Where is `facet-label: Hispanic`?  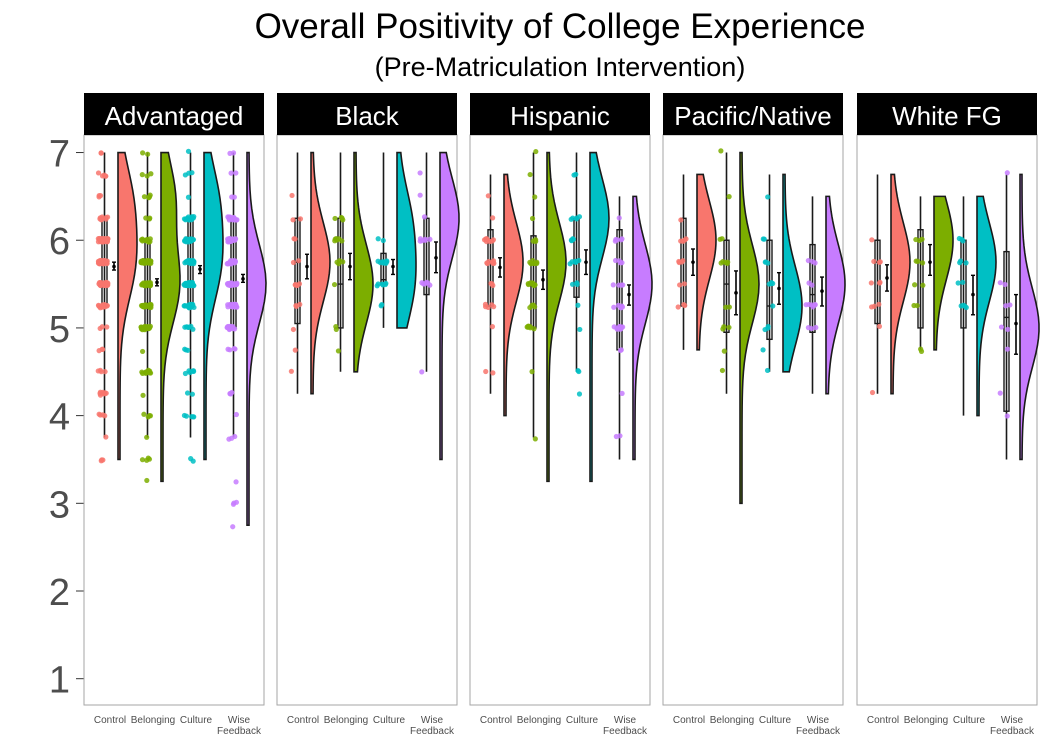 facet-label: Hispanic is located at coordinates (560, 116).